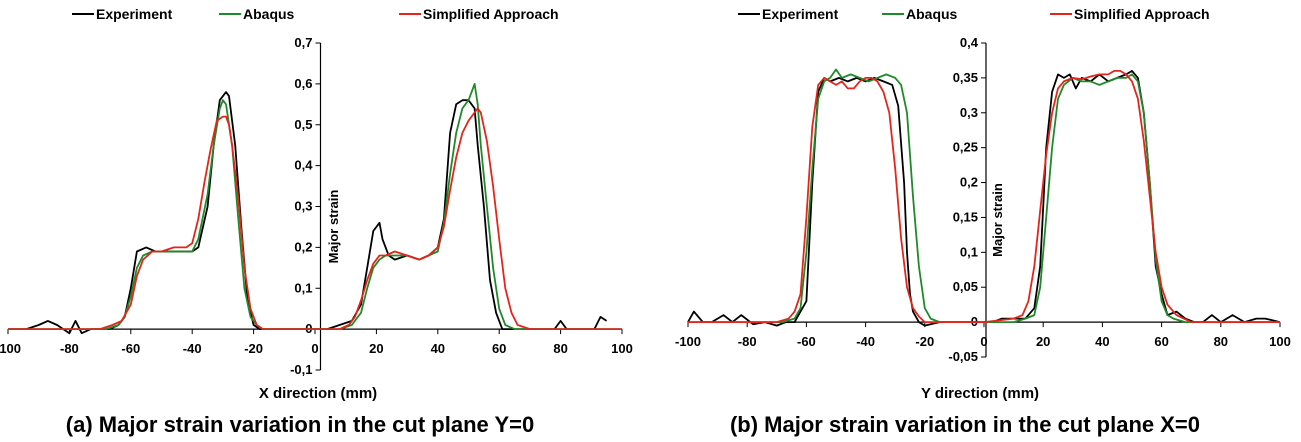 This screenshot has height=442, width=1301. What do you see at coordinates (303, 83) in the screenshot?
I see `y-tick-label: 0,6` at bounding box center [303, 83].